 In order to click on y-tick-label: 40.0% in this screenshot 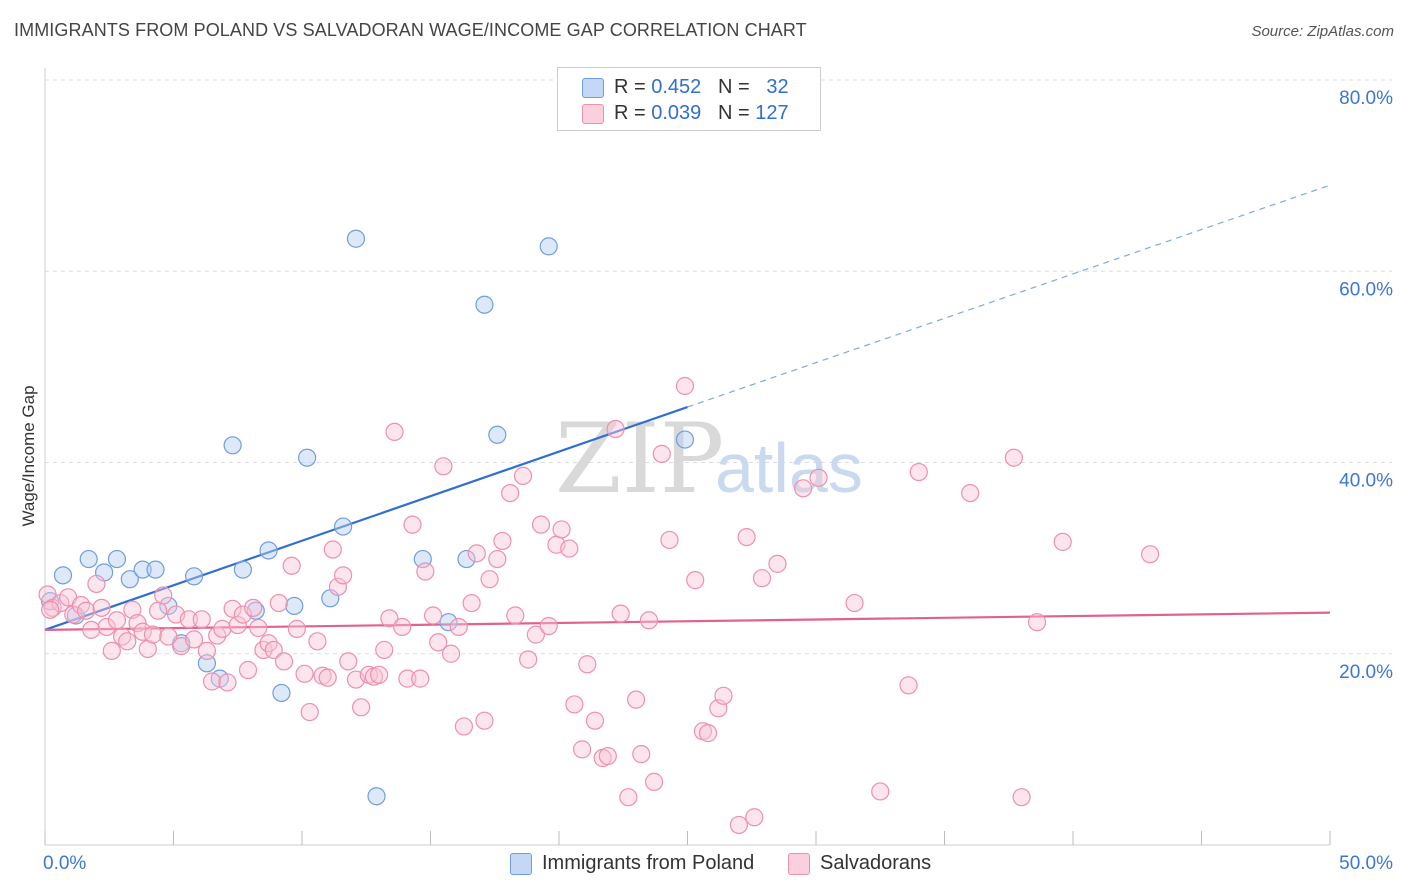, I will do `click(1366, 481)`.